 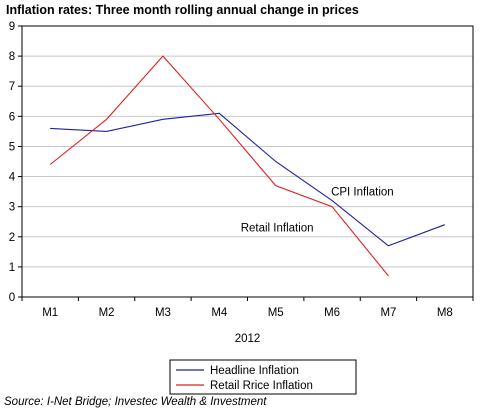 I want to click on x-tick-label: M1, so click(x=50, y=313).